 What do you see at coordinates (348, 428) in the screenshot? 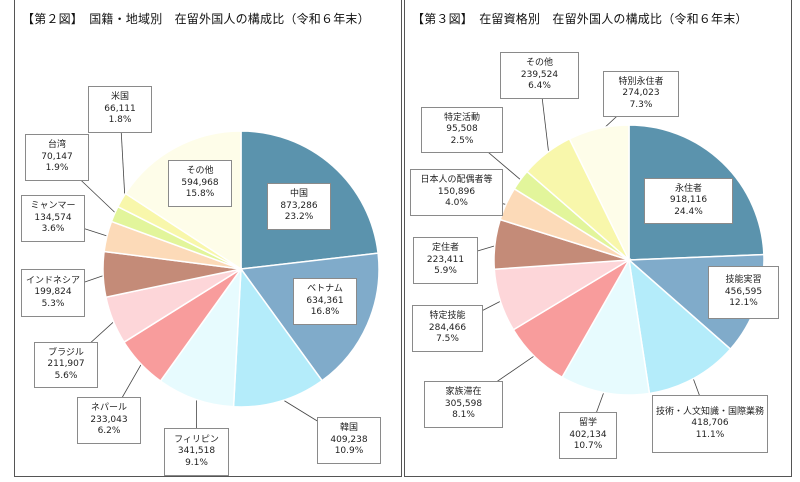
I see `data-label-label: 韓国` at bounding box center [348, 428].